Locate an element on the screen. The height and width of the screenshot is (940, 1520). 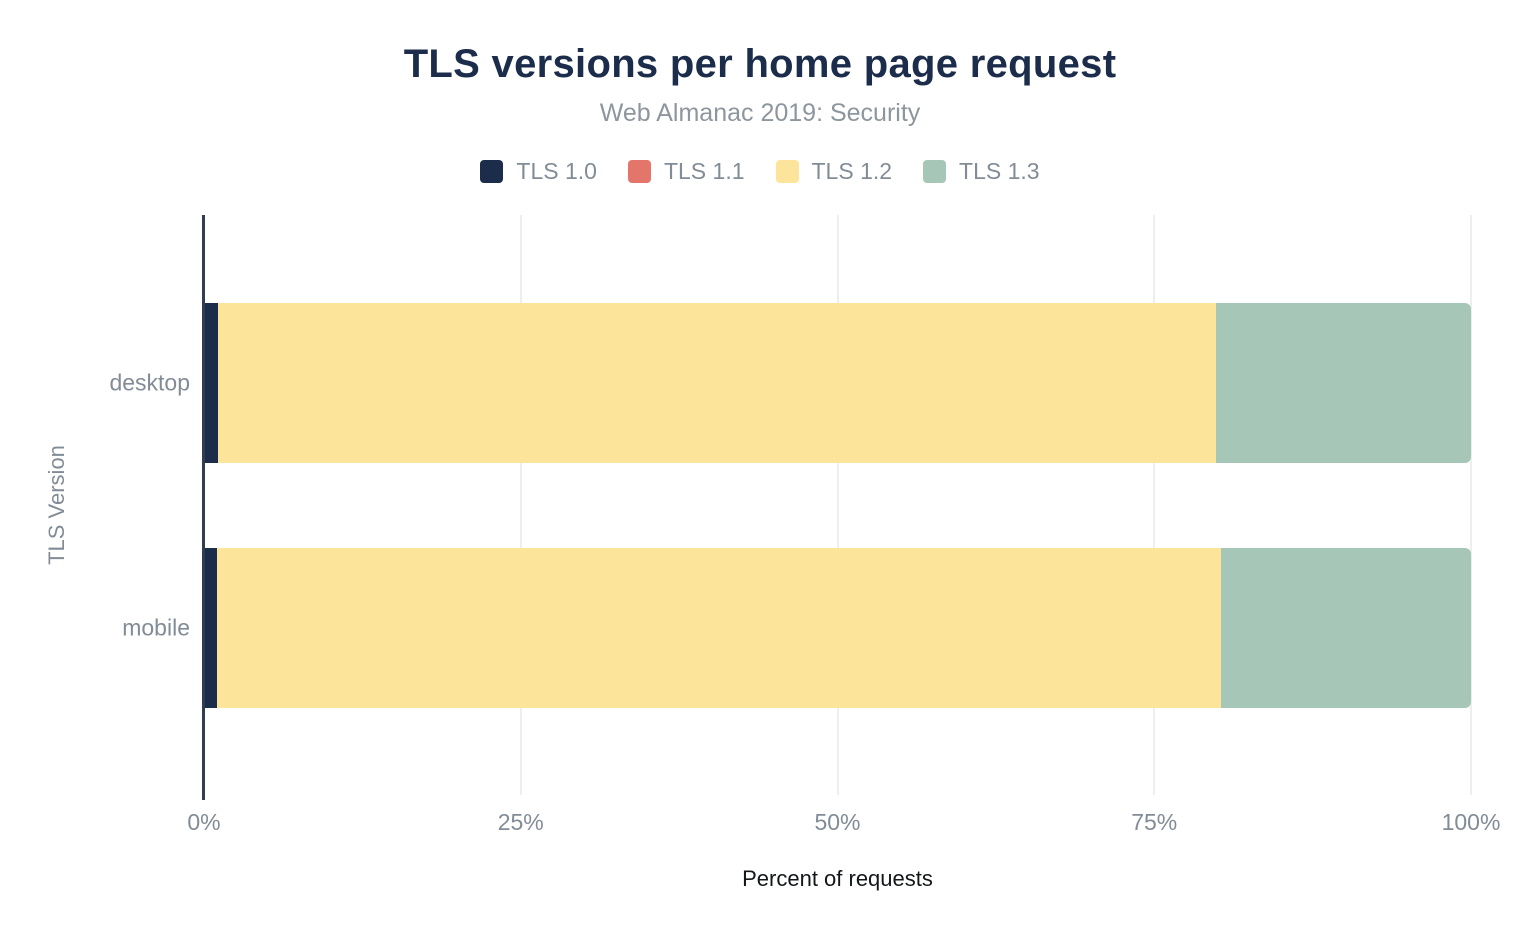
legend-label: TLS 1.3 is located at coordinates (999, 171).